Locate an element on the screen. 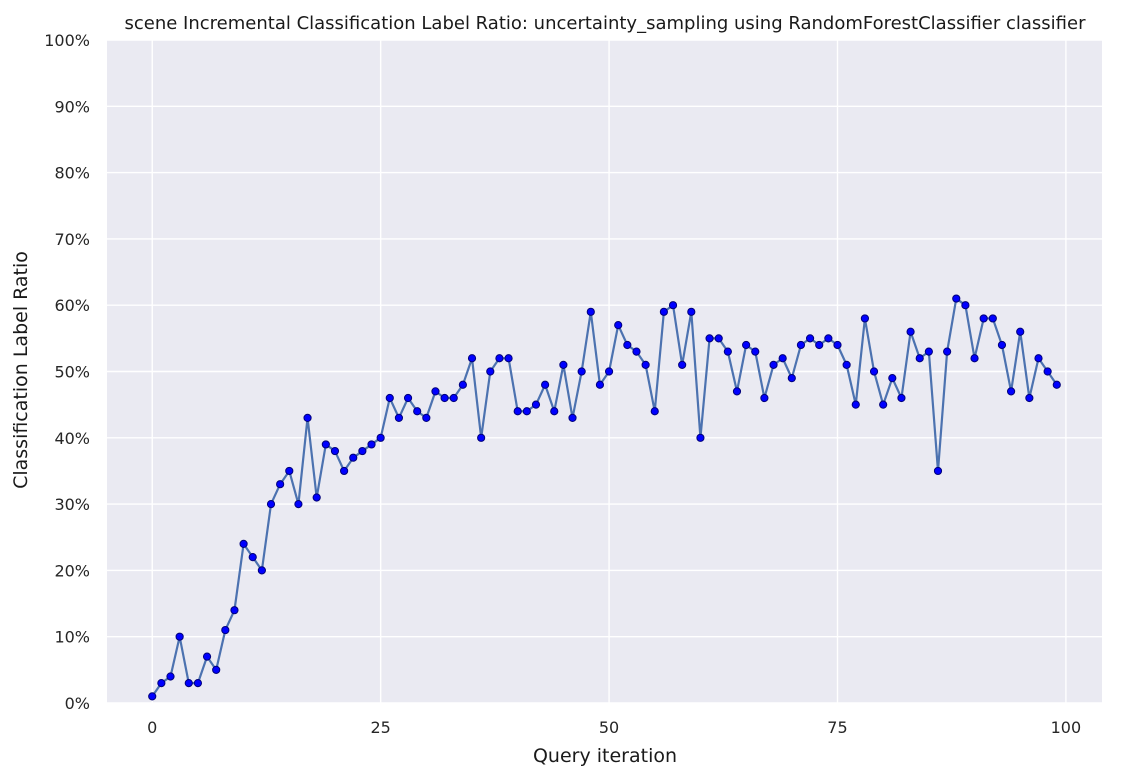 The width and height of the screenshot is (1133, 779). x-tick-label: 100 is located at coordinates (1066, 727).